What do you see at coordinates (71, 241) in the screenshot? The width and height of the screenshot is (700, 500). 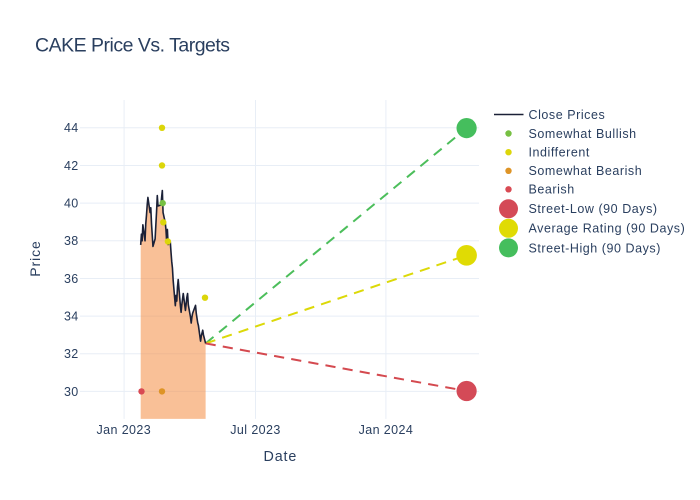 I see `svg-text: 38` at bounding box center [71, 241].